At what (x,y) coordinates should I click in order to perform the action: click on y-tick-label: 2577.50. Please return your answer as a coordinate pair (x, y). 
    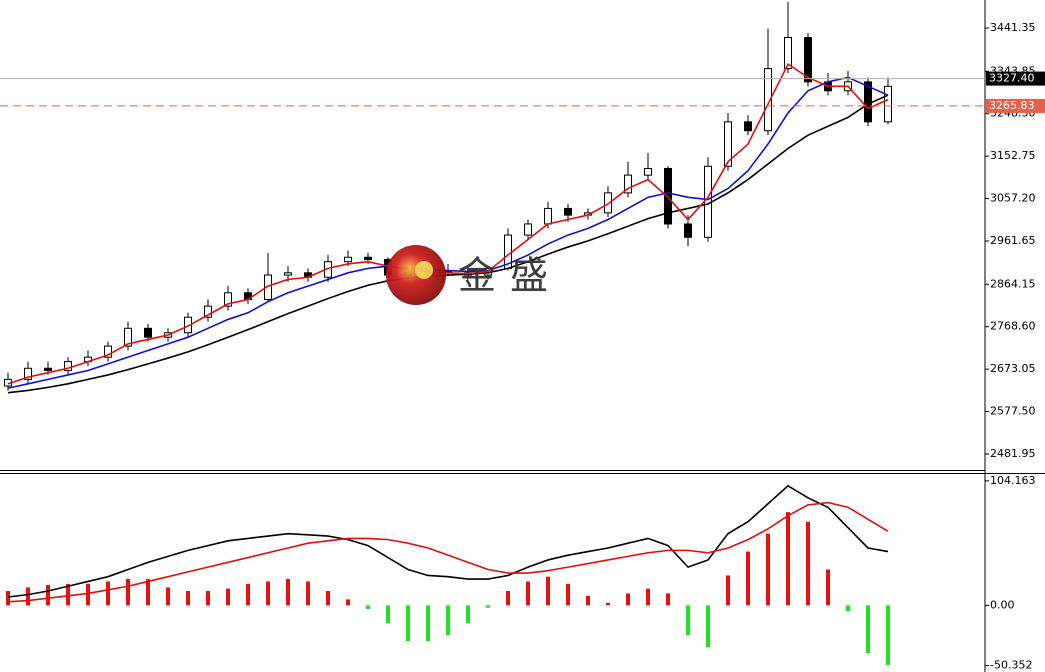
    Looking at the image, I should click on (1013, 411).